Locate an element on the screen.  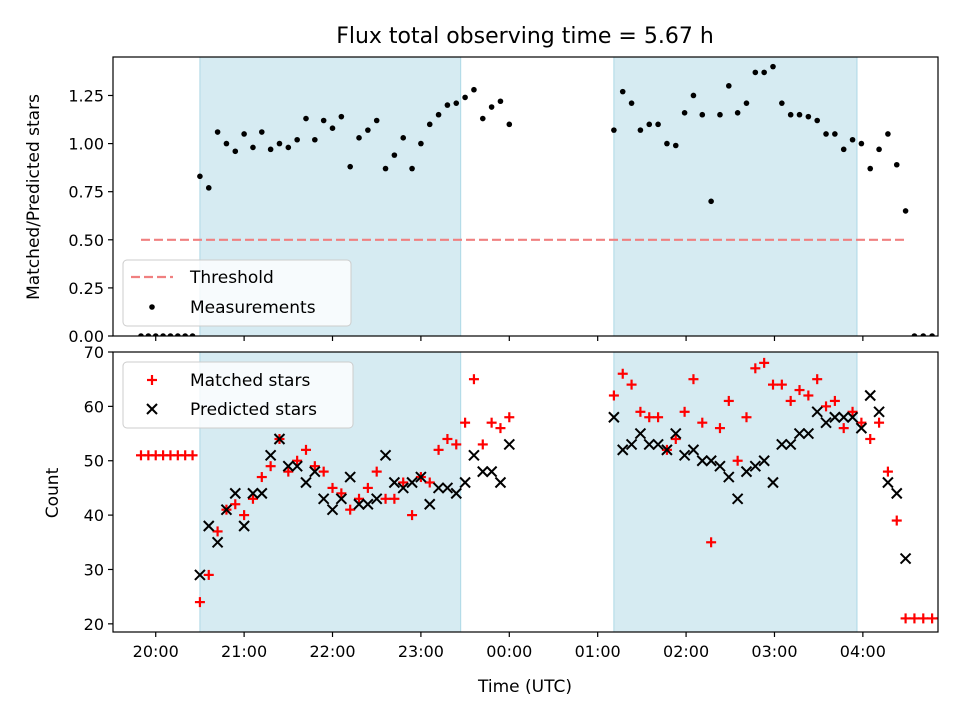
x-tick-label: 01:00 is located at coordinates (598, 651).